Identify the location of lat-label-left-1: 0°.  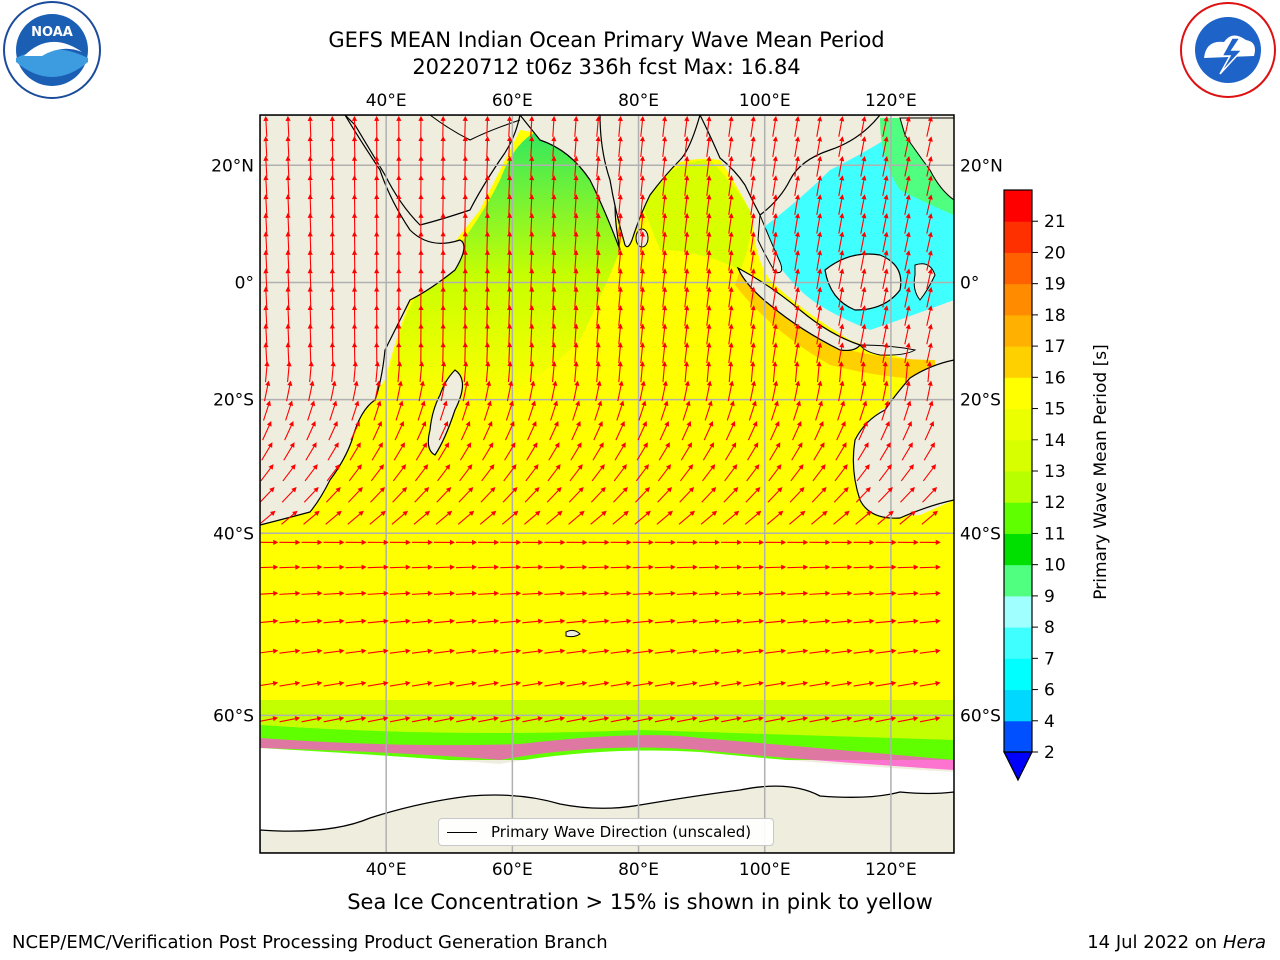
(244, 283).